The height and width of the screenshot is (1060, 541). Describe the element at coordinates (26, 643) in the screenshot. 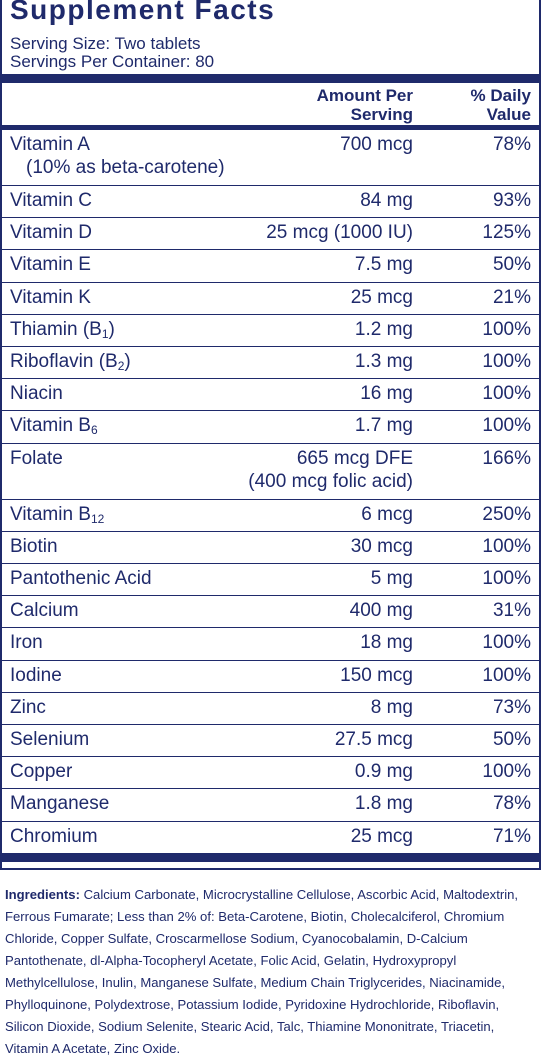

I see `nutrient-name: Iron` at that location.